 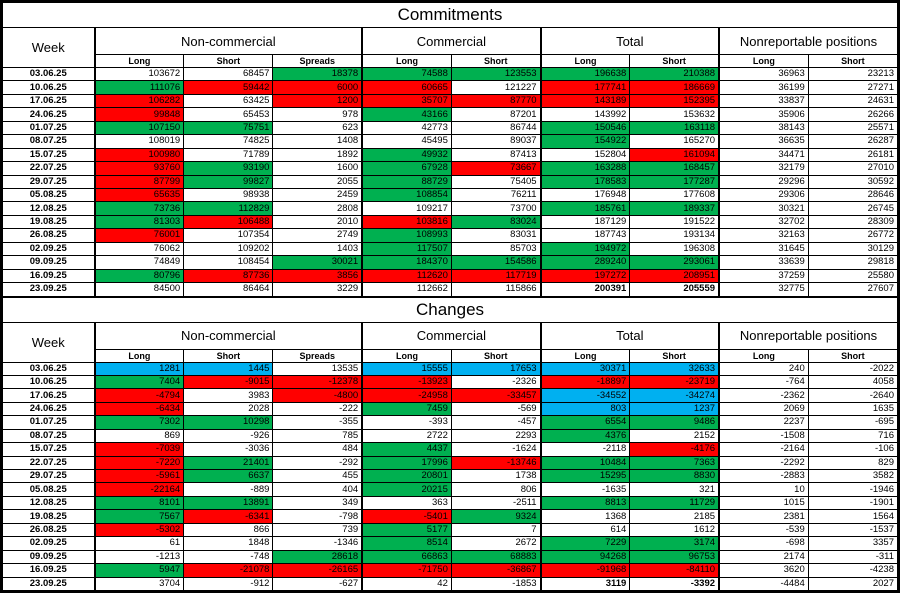 I want to click on cell-nc-long: 80796, so click(x=139, y=276).